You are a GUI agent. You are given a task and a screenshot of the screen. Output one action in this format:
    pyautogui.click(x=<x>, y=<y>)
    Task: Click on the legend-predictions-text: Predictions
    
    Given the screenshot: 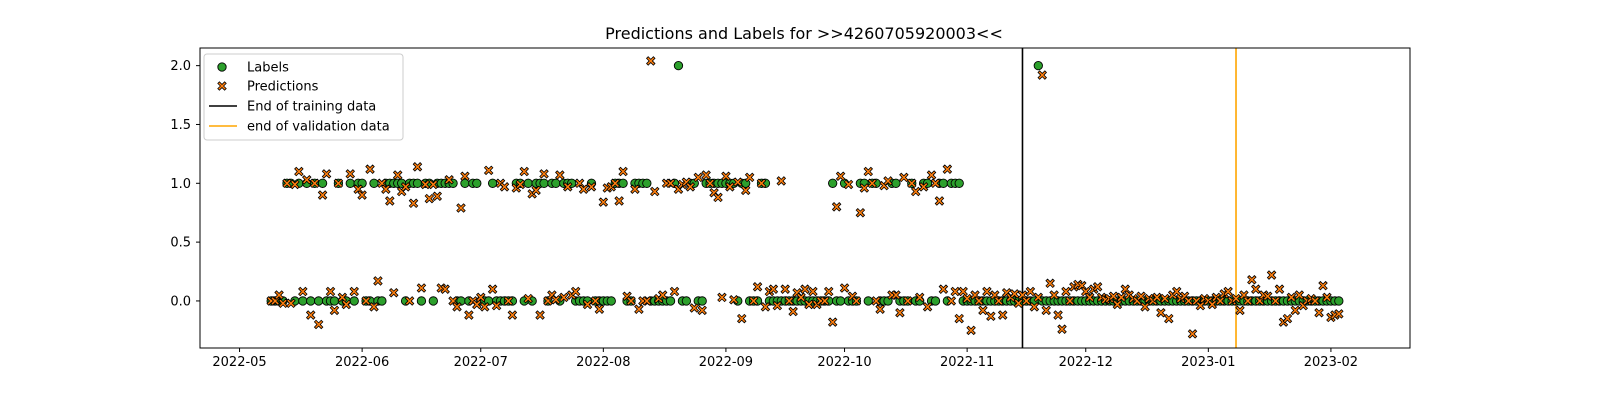 What is the action you would take?
    pyautogui.click(x=283, y=87)
    